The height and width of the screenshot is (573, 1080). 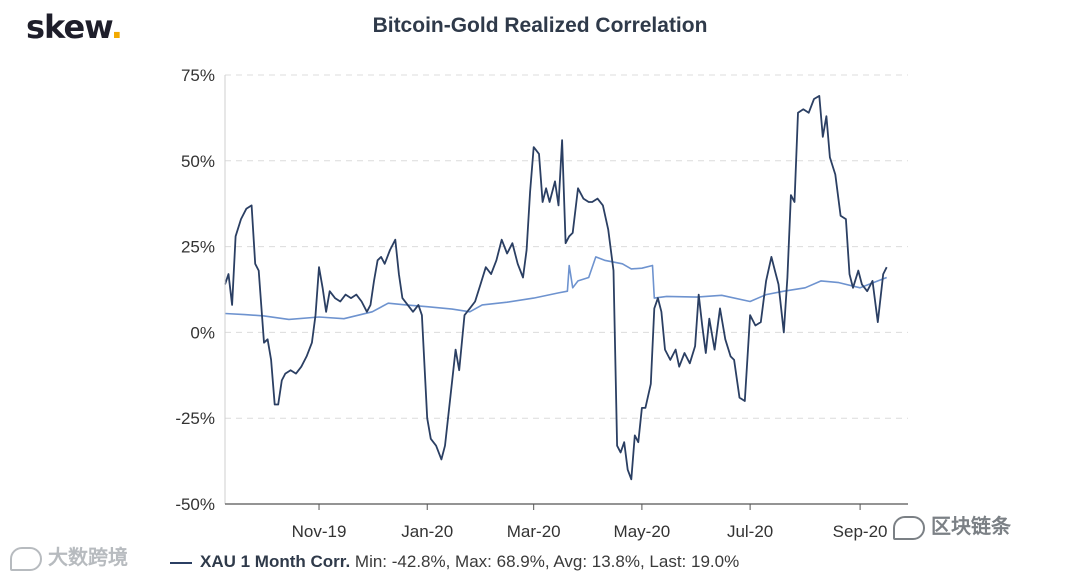 I want to click on wechat-icon, so click(x=909, y=527).